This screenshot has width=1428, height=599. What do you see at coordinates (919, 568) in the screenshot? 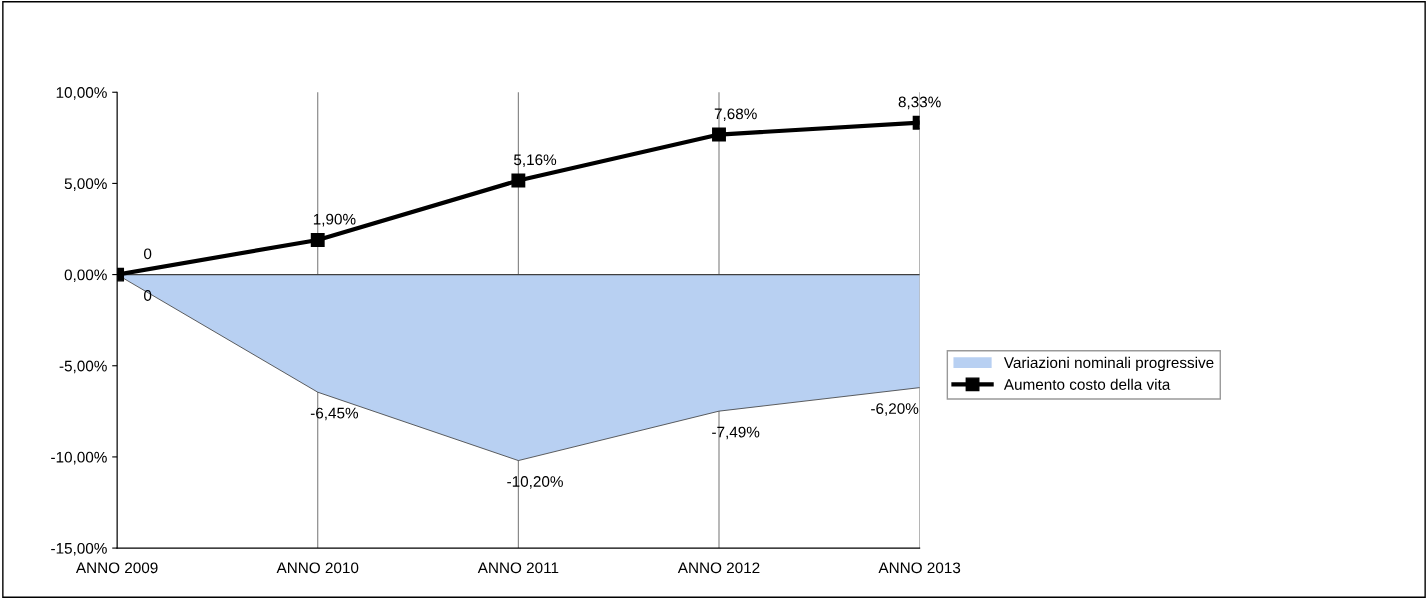
I see `x-tick-label: ANNO 2013` at bounding box center [919, 568].